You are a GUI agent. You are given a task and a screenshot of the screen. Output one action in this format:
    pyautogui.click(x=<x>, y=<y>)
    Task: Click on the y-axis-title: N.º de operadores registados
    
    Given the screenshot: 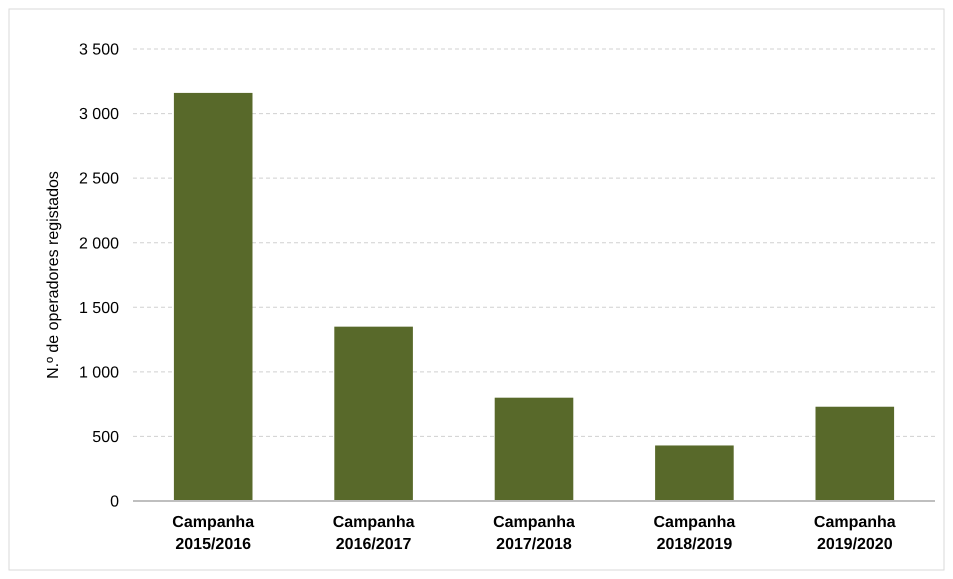 What is the action you would take?
    pyautogui.click(x=53, y=275)
    